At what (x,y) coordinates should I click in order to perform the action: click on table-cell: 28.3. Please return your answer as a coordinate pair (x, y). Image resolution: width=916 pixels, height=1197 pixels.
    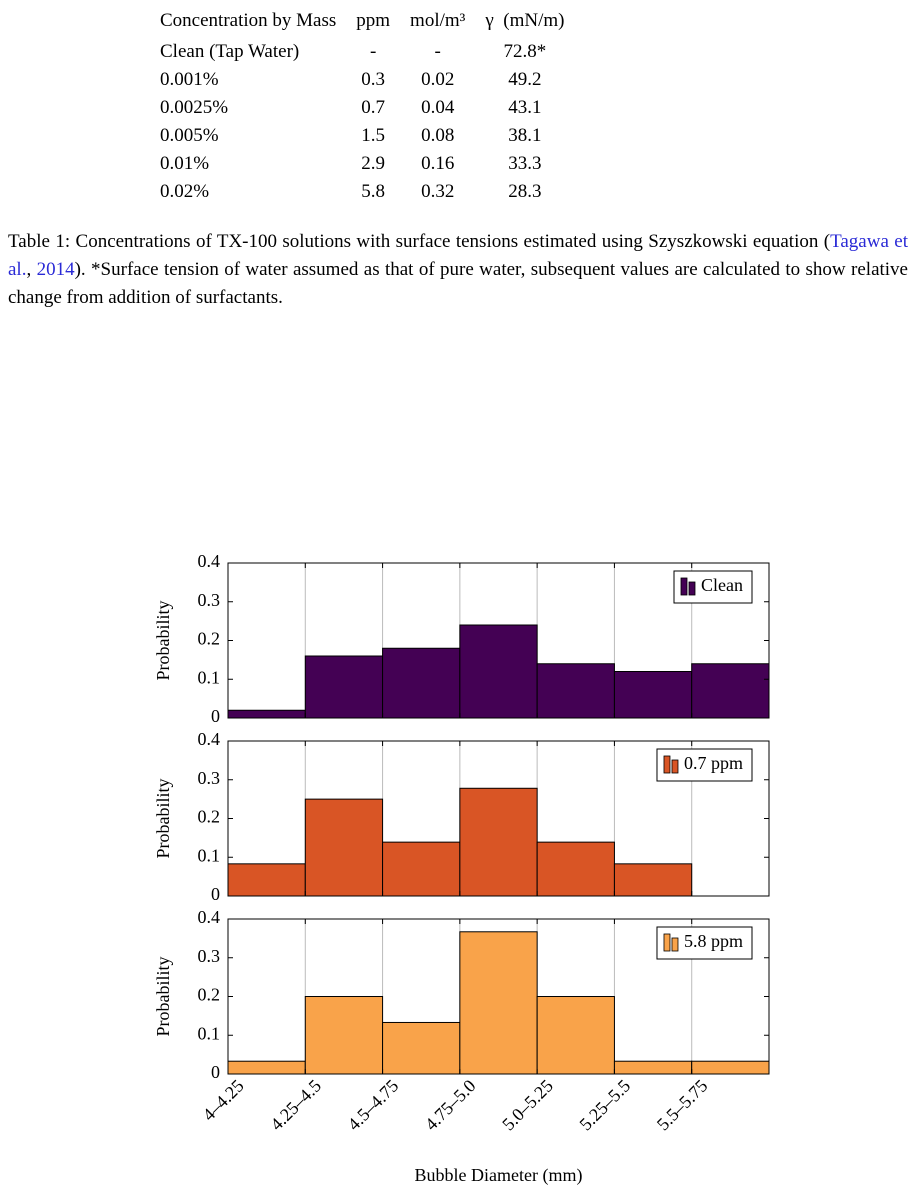
    Looking at the image, I should click on (525, 191).